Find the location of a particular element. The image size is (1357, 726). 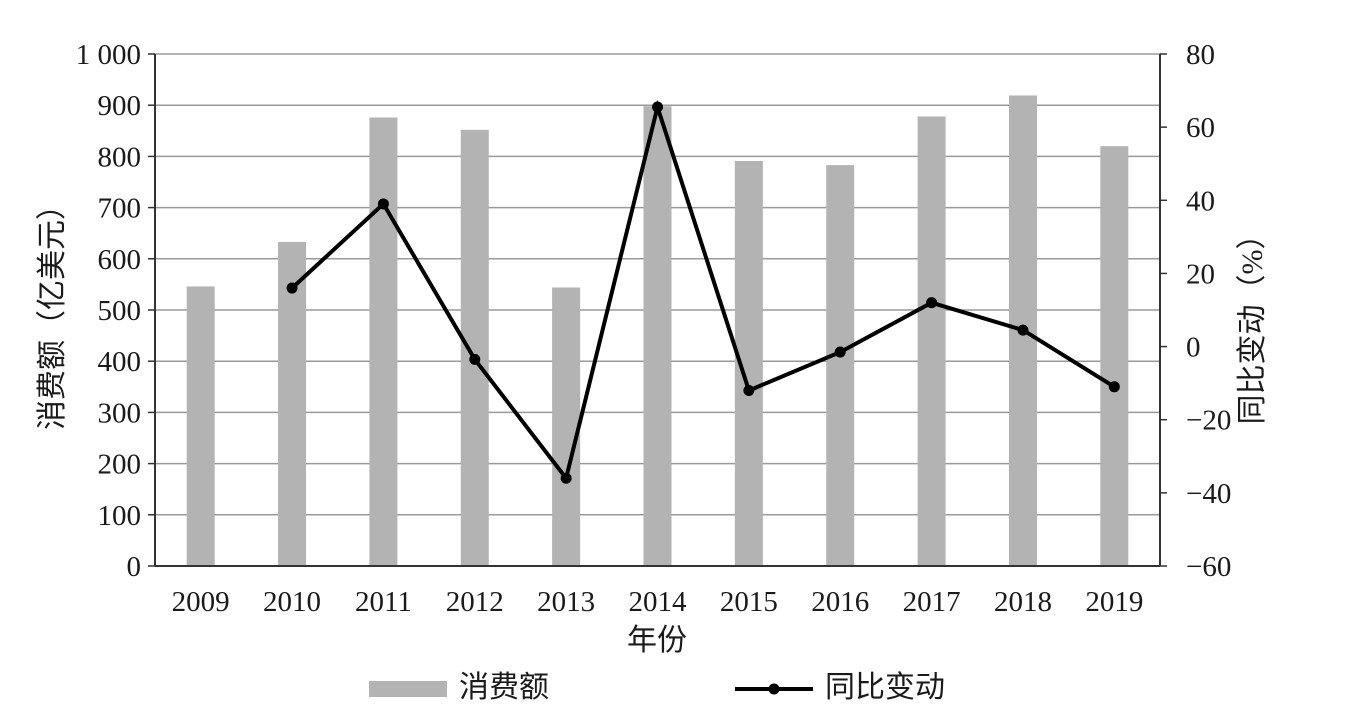

x-tick-label: 2009 is located at coordinates (201, 602).